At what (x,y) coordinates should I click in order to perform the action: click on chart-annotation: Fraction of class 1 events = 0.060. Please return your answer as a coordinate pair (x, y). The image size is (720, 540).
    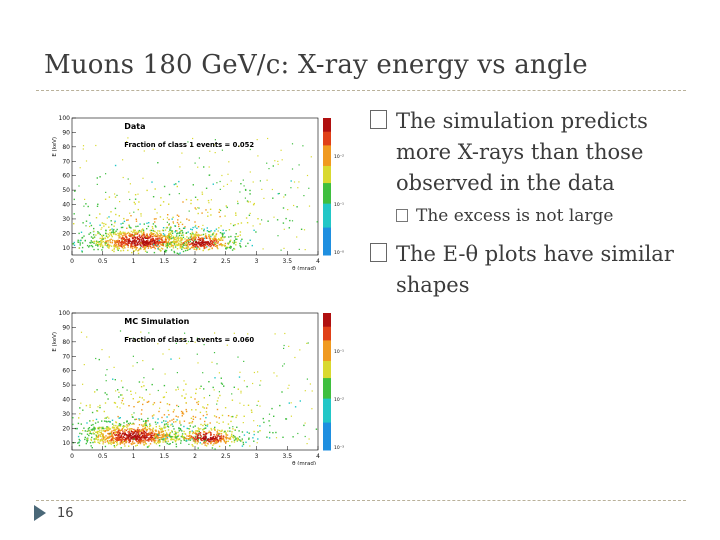
    Looking at the image, I should click on (189, 340).